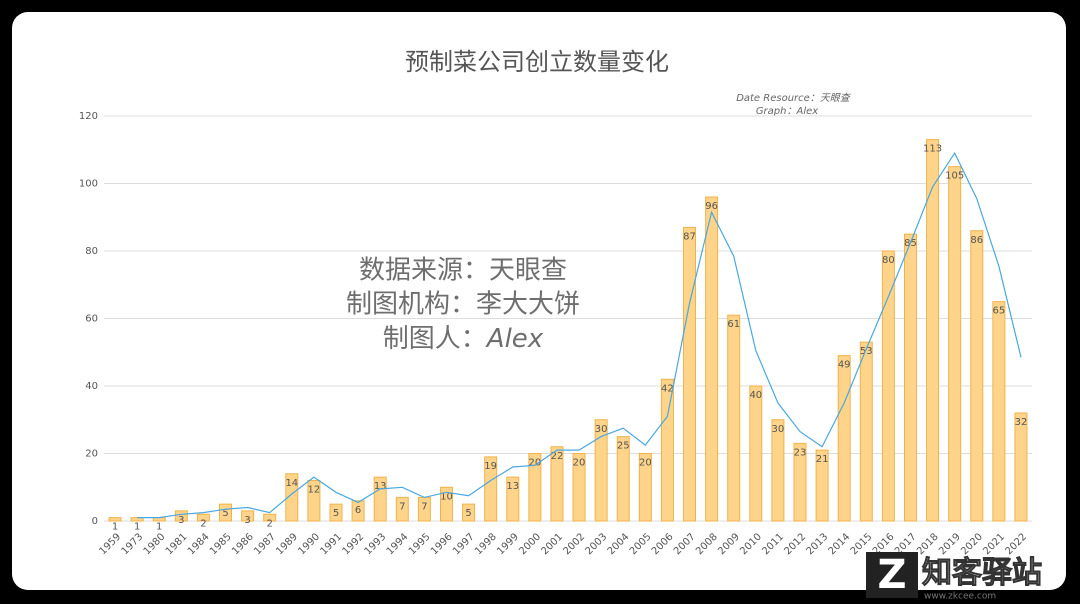 This screenshot has width=1080, height=604. I want to click on logo-mark, so click(892, 575).